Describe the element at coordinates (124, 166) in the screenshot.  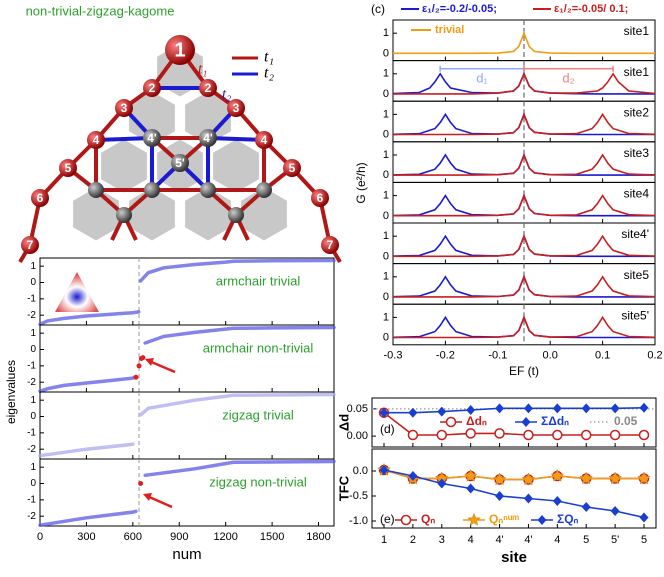
I see `hexagon` at that location.